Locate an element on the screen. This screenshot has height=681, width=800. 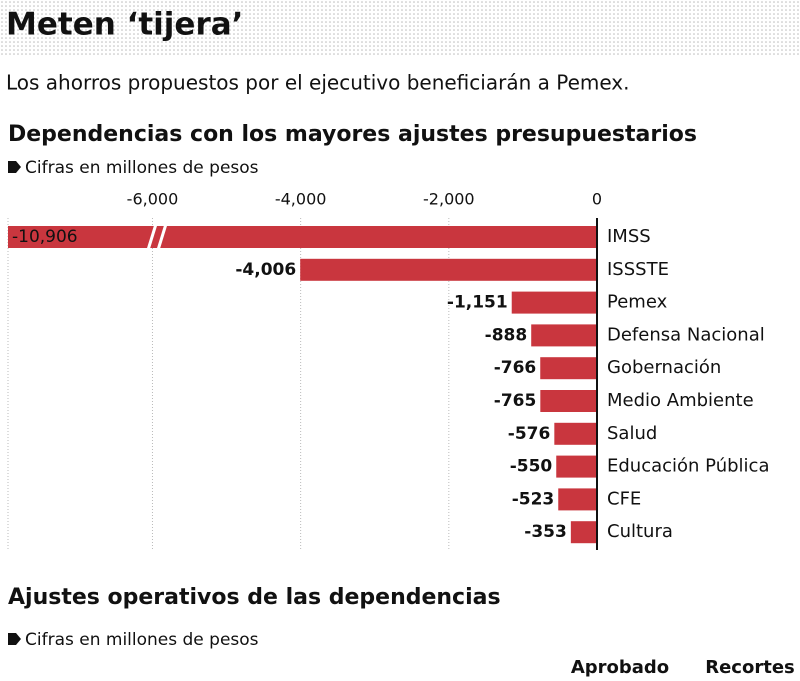
value-label: -888 is located at coordinates (506, 335).